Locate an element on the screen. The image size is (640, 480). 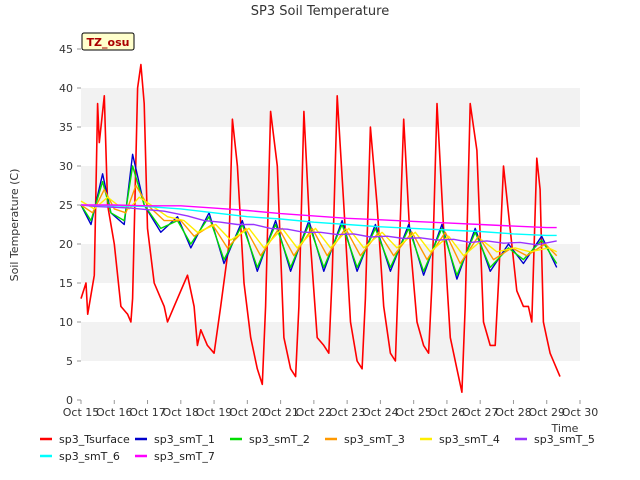
x-tick-label: Oct 19 is located at coordinates (214, 412).